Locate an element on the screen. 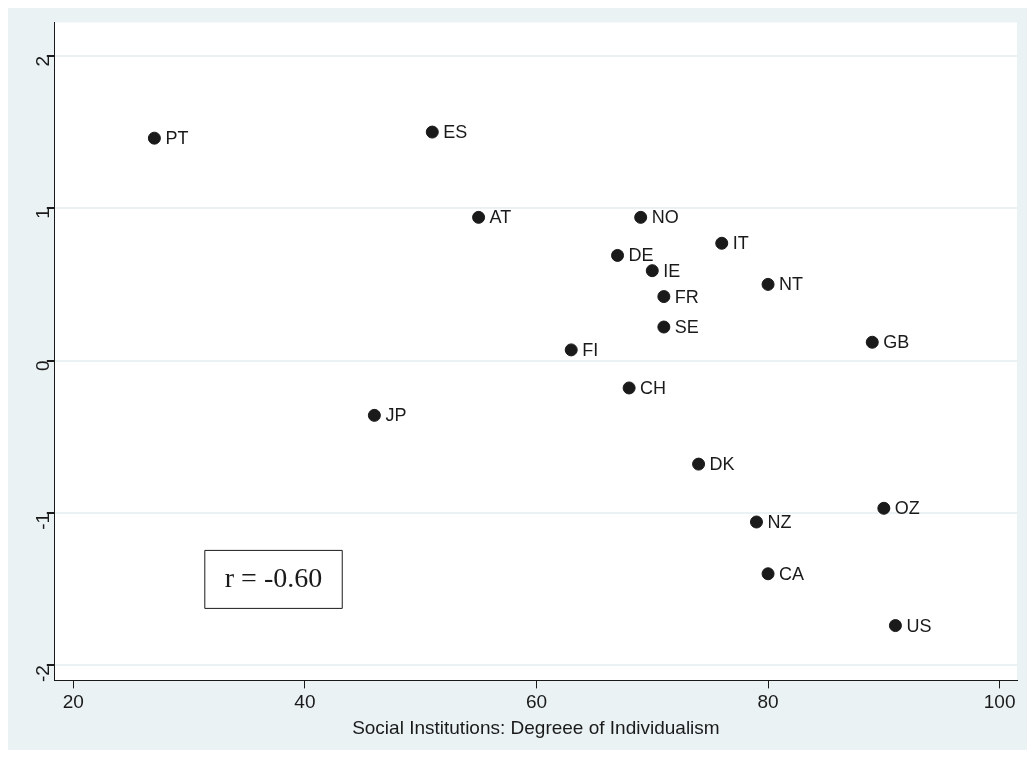 Image resolution: width=1035 pixels, height=758 pixels. annotation: NZ is located at coordinates (779, 521).